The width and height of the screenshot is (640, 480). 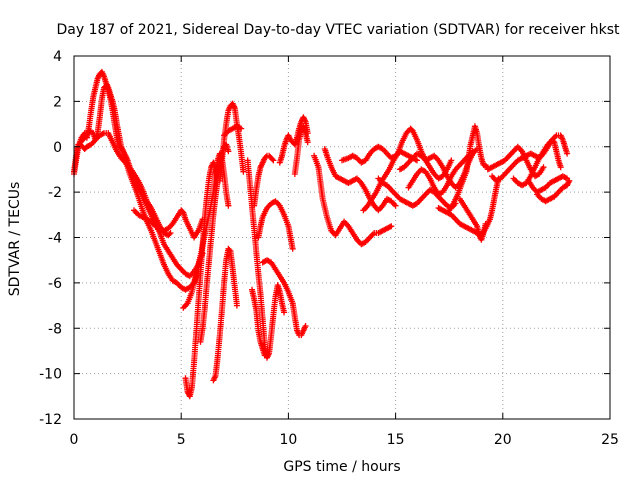 I want to click on y-tick-label: -12, so click(x=50, y=420).